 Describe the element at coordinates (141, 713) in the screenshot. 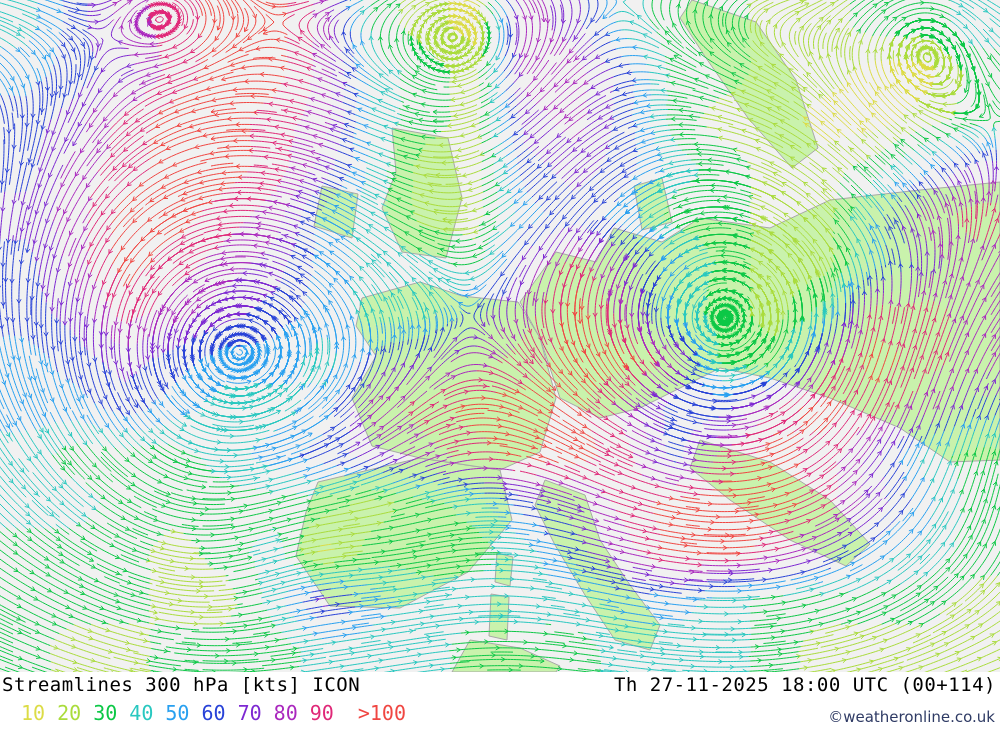

I see `legend-value: 40` at that location.